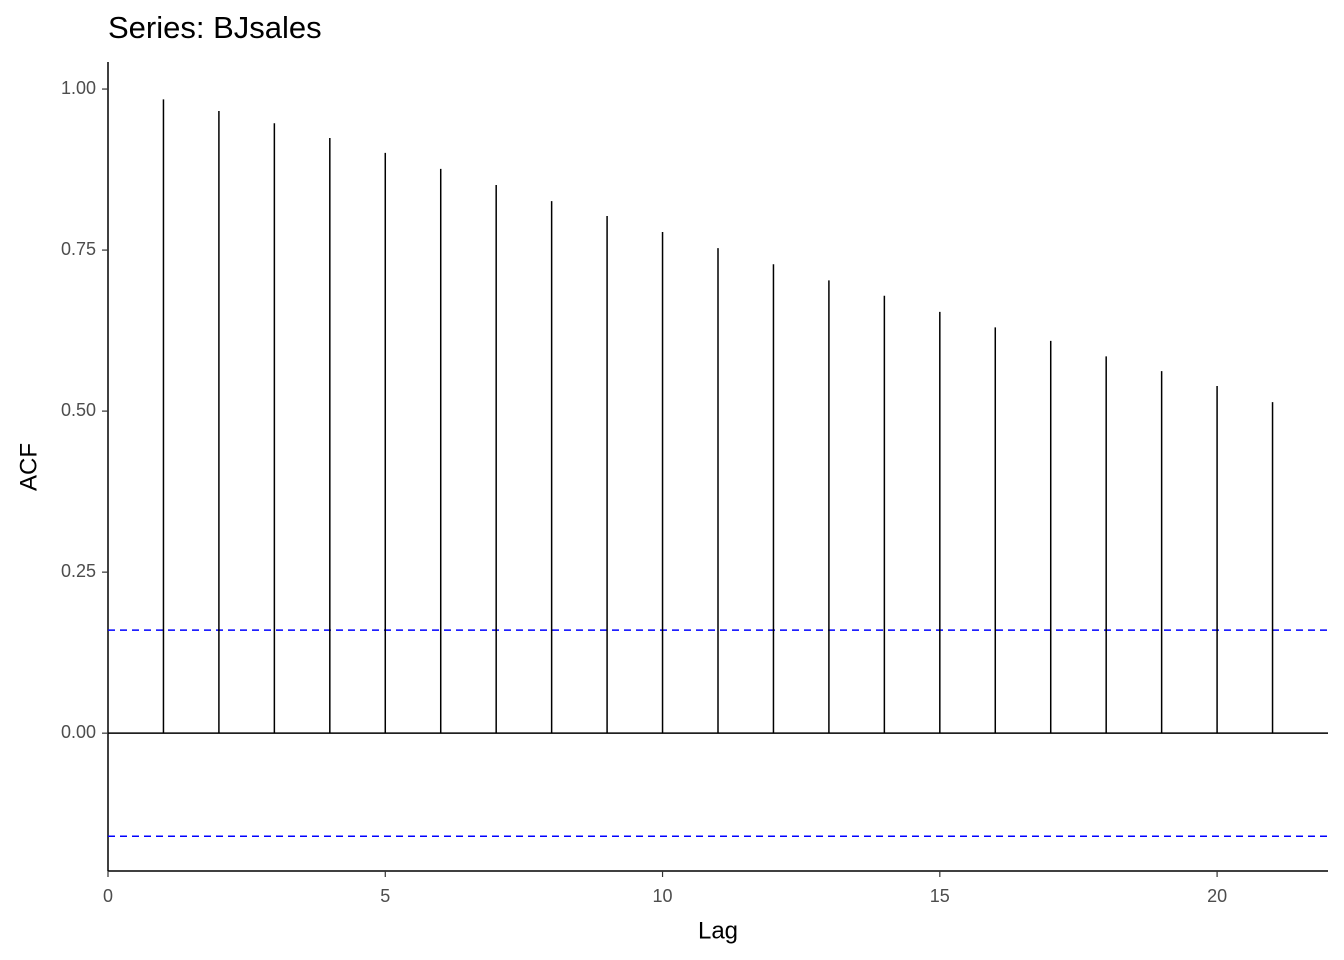  Describe the element at coordinates (28, 467) in the screenshot. I see `y-axis-label: ACF` at that location.